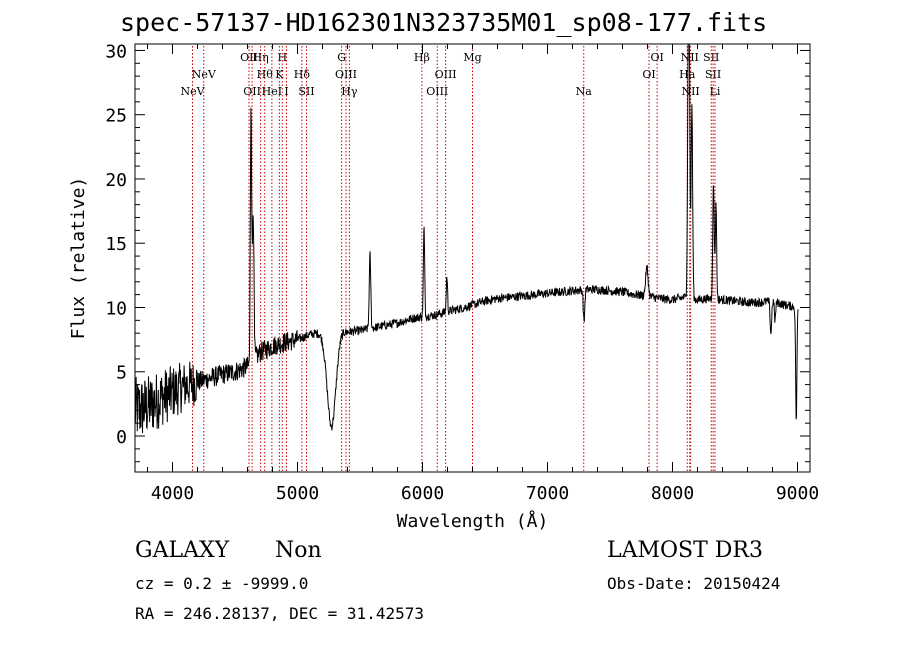 This screenshot has width=900, height=649. Describe the element at coordinates (422, 493) in the screenshot. I see `x-tick-label: 6000` at that location.